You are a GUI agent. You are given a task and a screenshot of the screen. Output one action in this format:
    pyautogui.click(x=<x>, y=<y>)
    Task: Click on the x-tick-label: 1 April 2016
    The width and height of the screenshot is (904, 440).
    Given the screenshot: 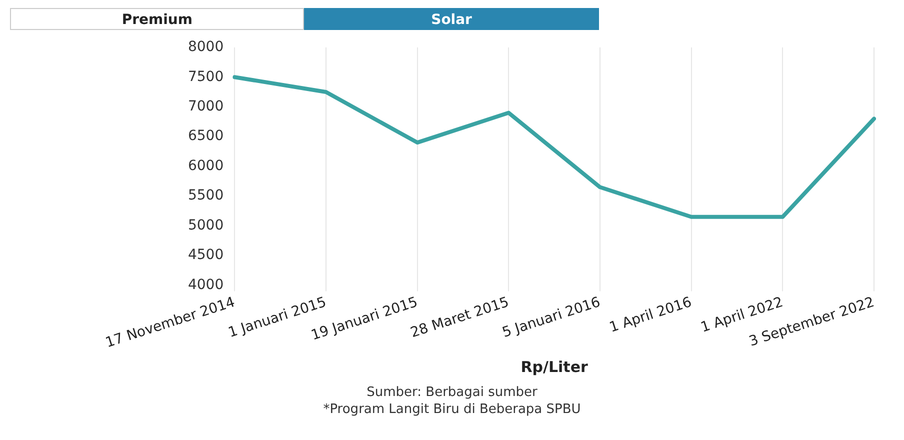 What is the action you would take?
    pyautogui.click(x=651, y=315)
    